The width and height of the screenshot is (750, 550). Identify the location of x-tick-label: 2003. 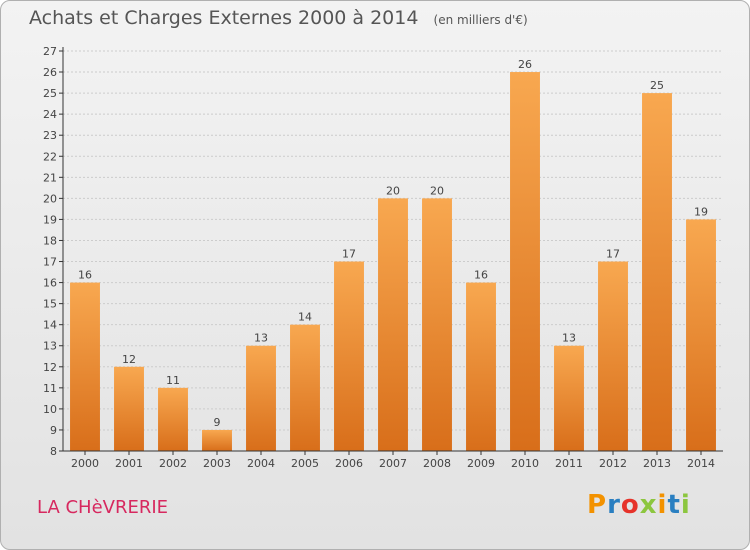
(217, 463).